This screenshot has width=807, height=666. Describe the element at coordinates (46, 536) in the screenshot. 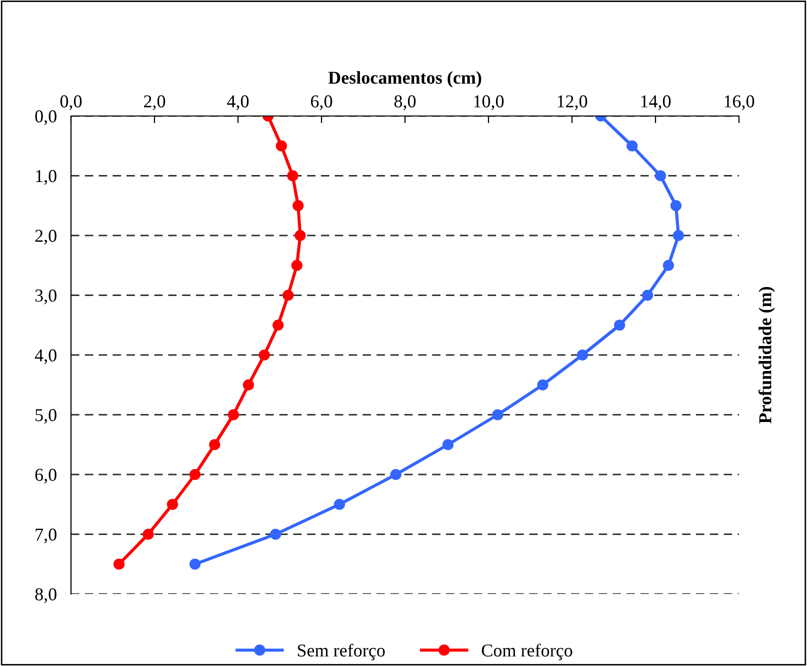

I see `y-tick-label: 7,0` at that location.